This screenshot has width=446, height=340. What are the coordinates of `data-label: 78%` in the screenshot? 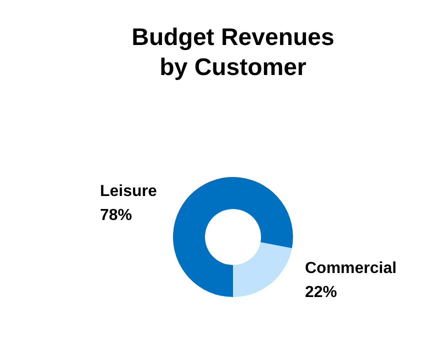 It's located at (116, 215).